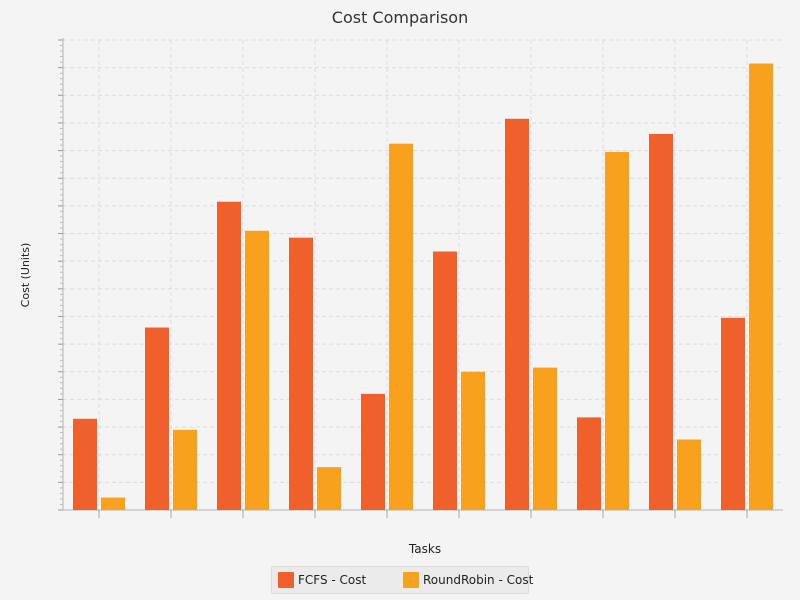 Image resolution: width=800 pixels, height=600 pixels. I want to click on x-axis-title: Tasks, so click(424, 549).